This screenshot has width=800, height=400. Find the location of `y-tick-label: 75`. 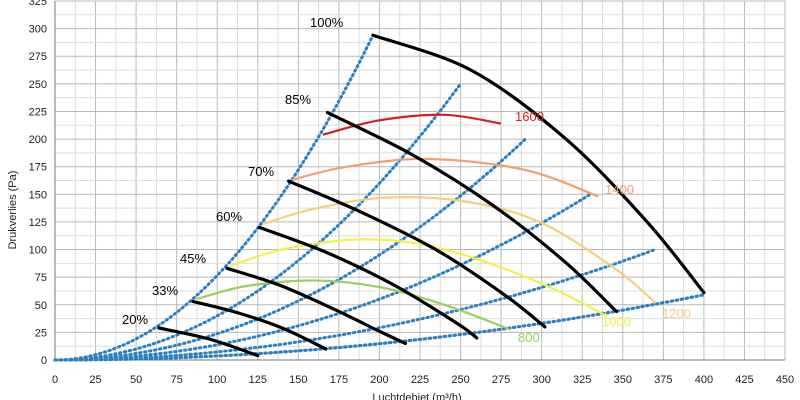

y-tick-label: 75 is located at coordinates (41, 278).